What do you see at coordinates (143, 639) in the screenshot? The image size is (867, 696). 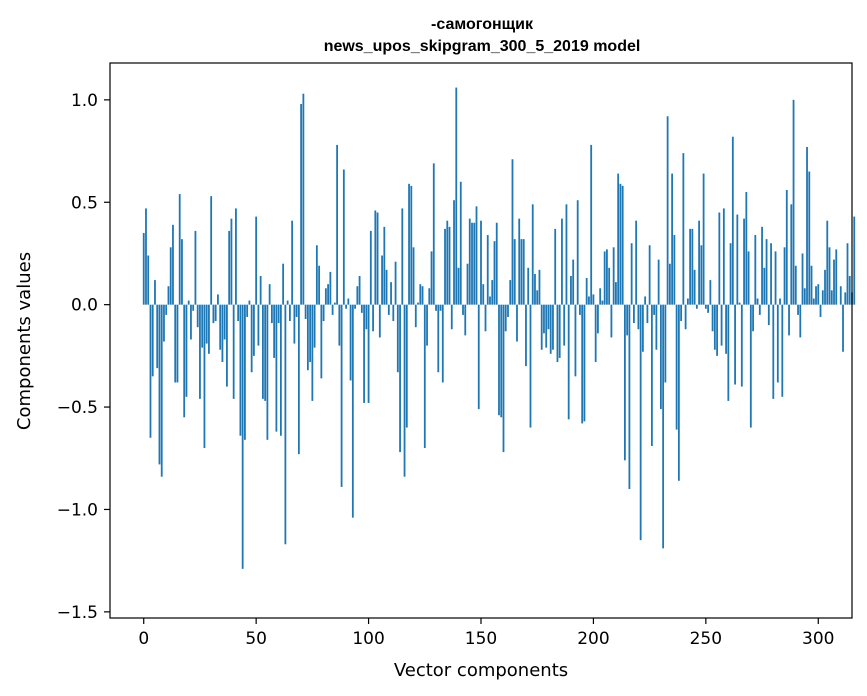 I see `x-tick-label: 0` at bounding box center [143, 639].